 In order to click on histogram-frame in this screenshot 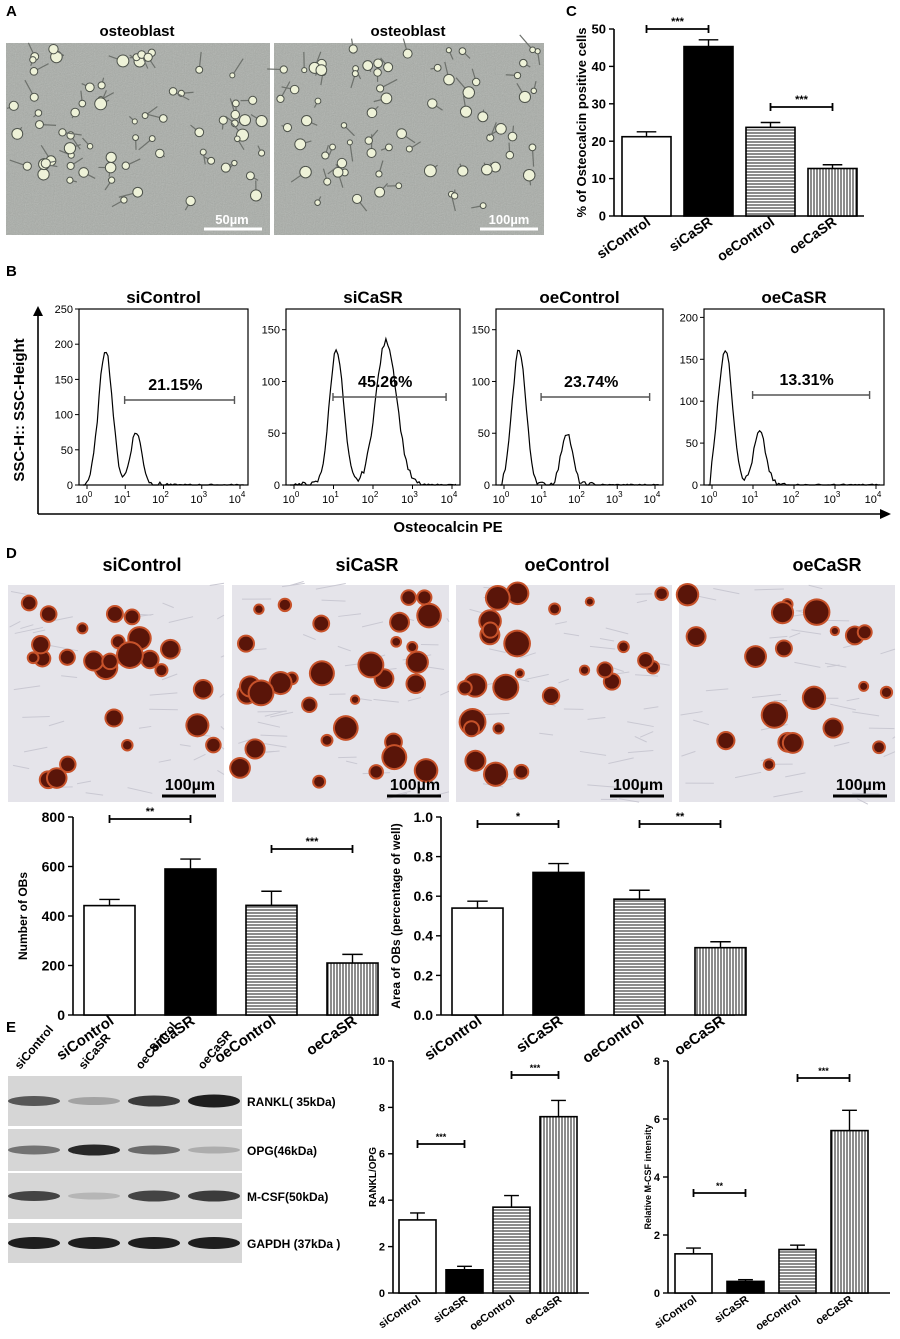, I will do `click(794, 397)`.